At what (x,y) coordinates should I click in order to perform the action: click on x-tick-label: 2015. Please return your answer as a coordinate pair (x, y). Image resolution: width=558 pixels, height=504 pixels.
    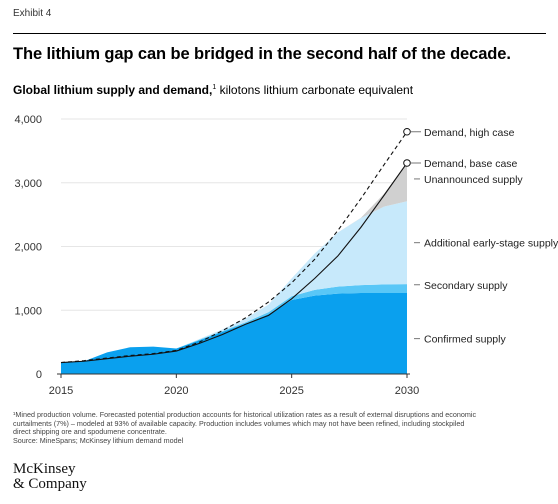
    Looking at the image, I should click on (61, 391).